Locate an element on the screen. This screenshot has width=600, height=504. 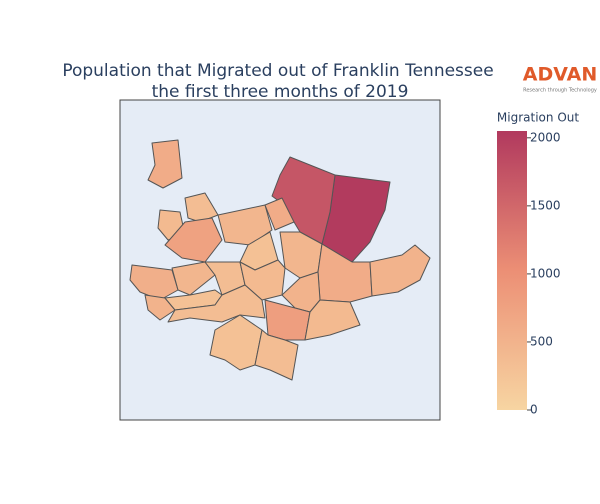
colorbar-tick-label: 2000 is located at coordinates (545, 137).